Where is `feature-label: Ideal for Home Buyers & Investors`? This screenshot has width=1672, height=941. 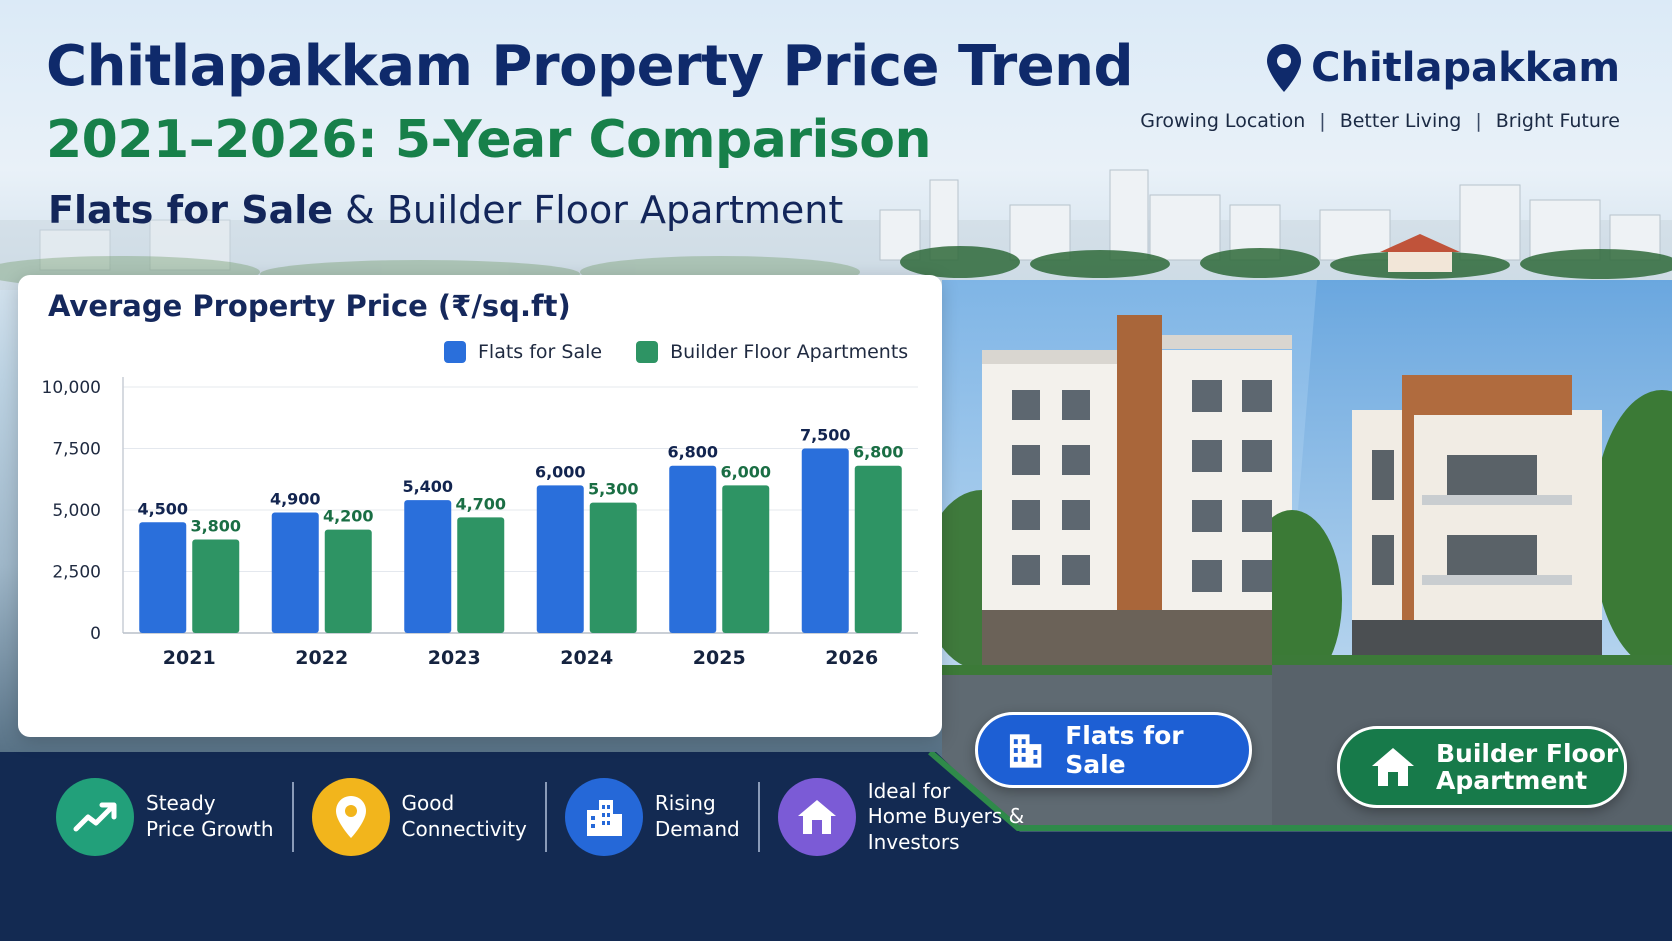 feature-label: Ideal for Home Buyers & Investors is located at coordinates (946, 817).